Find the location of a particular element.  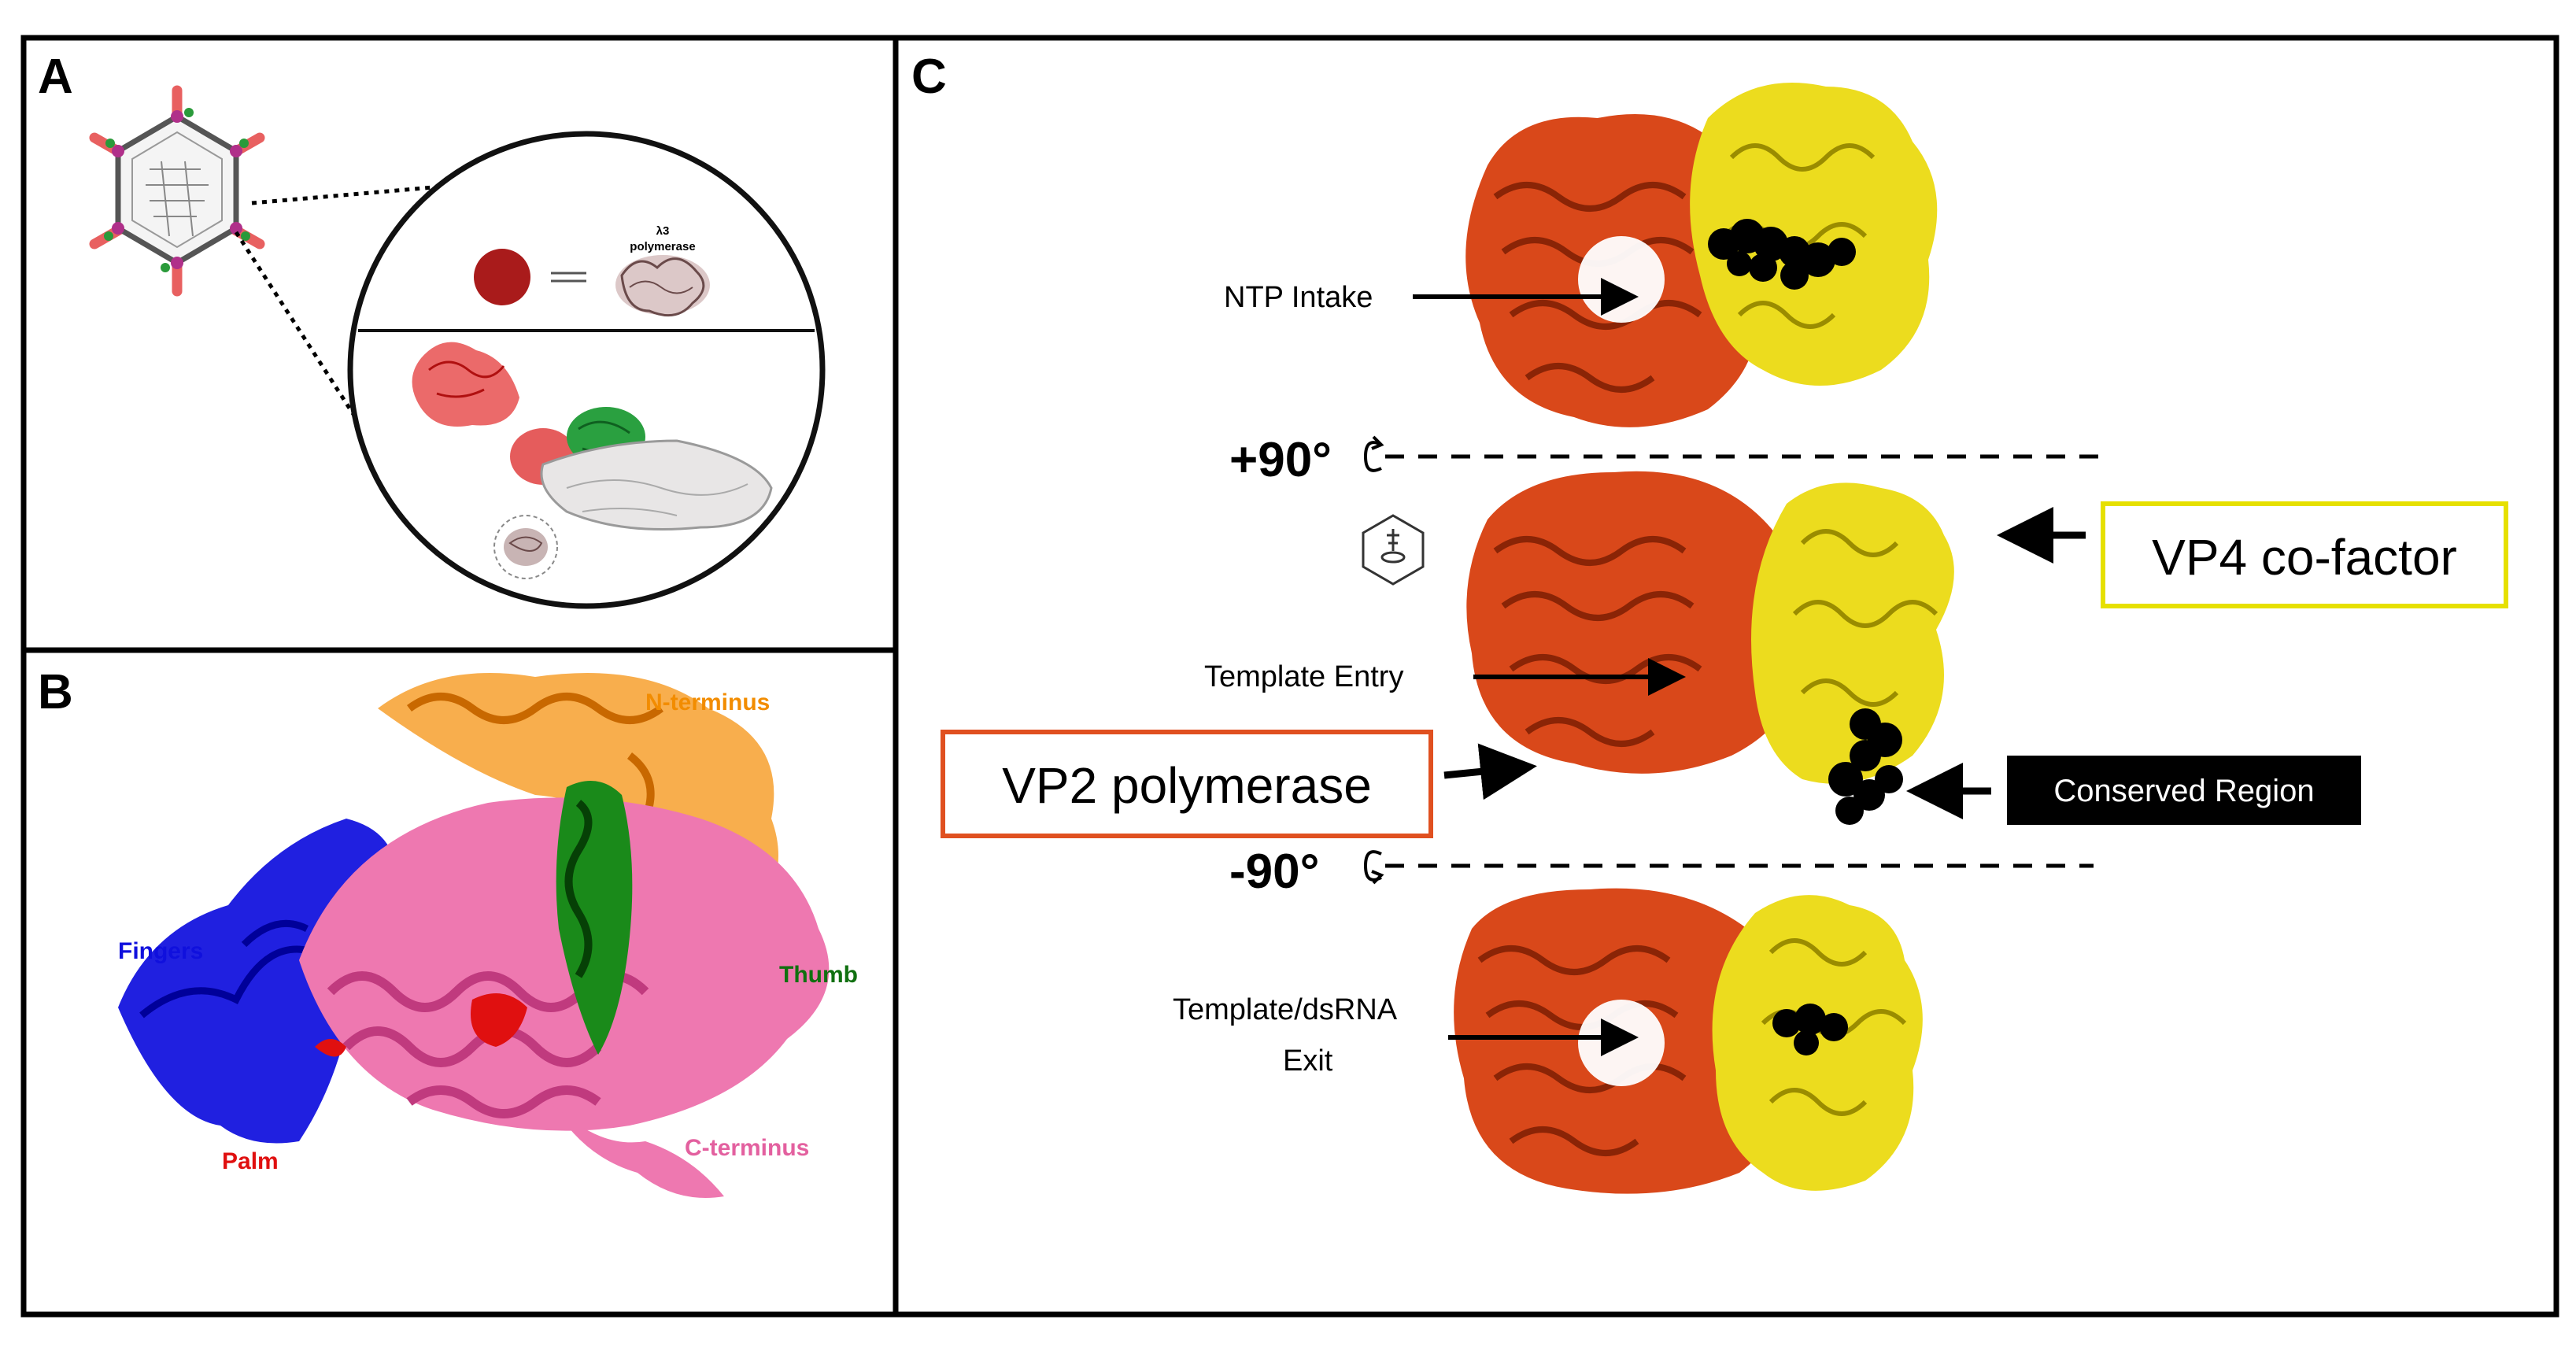

label-n-terminus: N-terminus is located at coordinates (707, 702).